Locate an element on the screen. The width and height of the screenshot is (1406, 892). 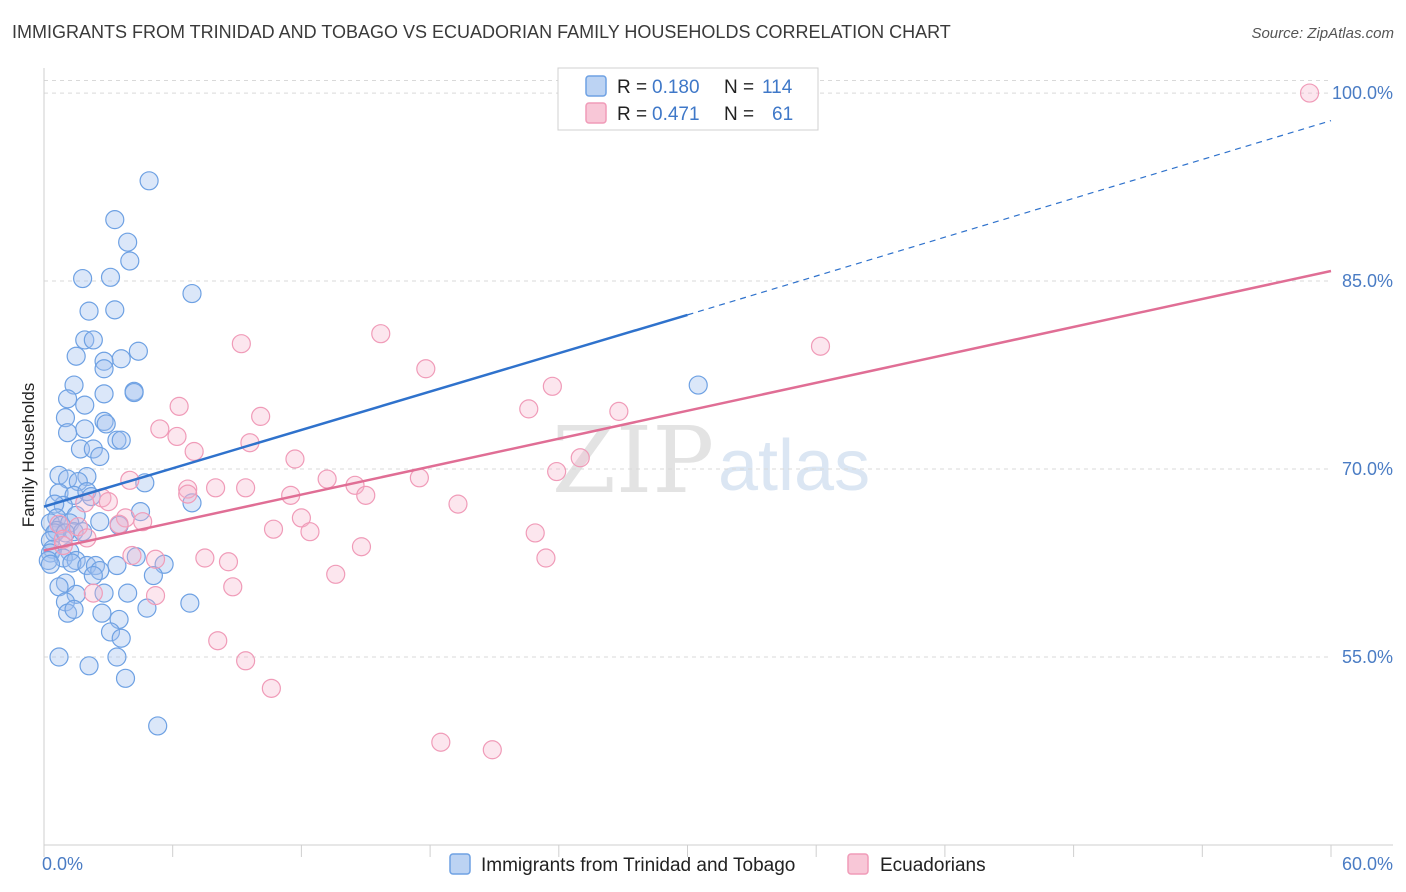
y-tick-label: 85.0% is located at coordinates (1367, 281).